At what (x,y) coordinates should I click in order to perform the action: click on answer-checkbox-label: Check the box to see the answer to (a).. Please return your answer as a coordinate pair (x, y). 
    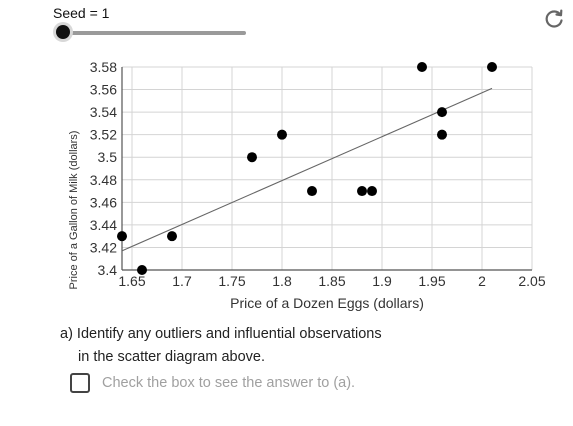
    Looking at the image, I should click on (229, 383).